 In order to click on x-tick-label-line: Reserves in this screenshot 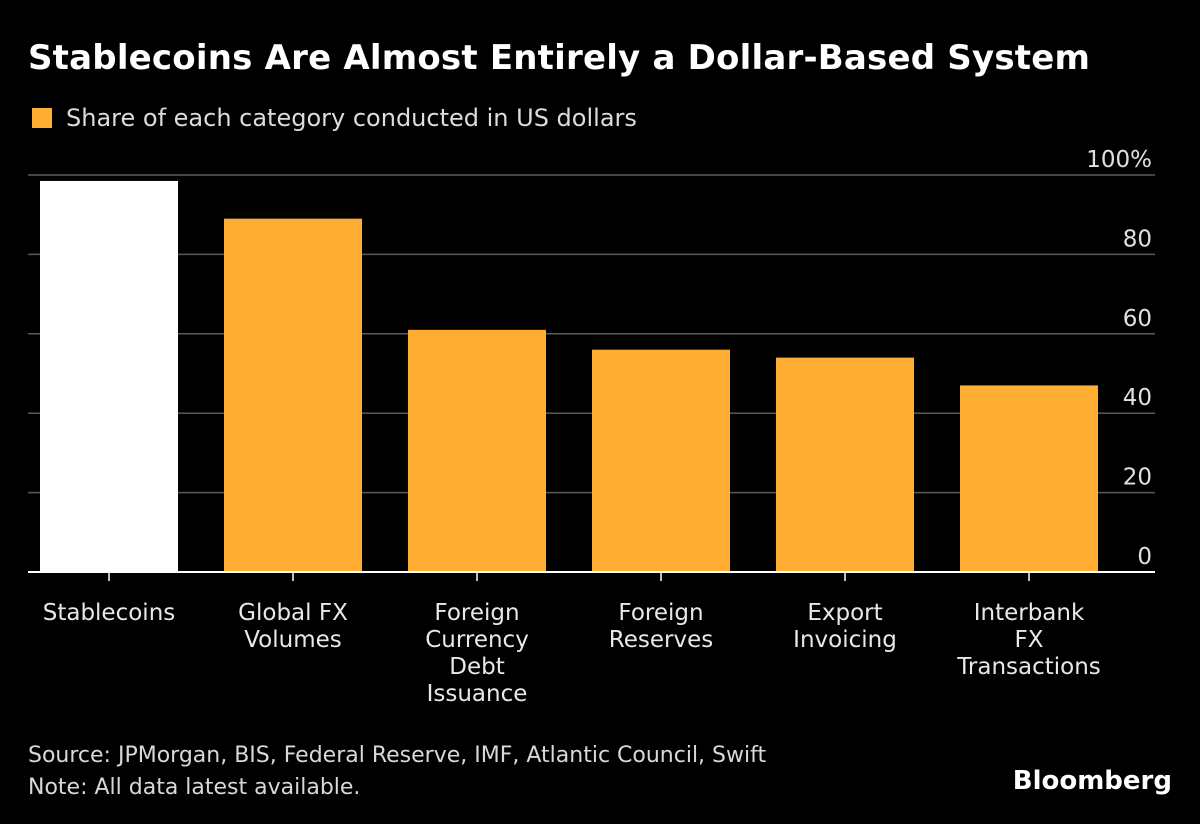, I will do `click(661, 640)`.